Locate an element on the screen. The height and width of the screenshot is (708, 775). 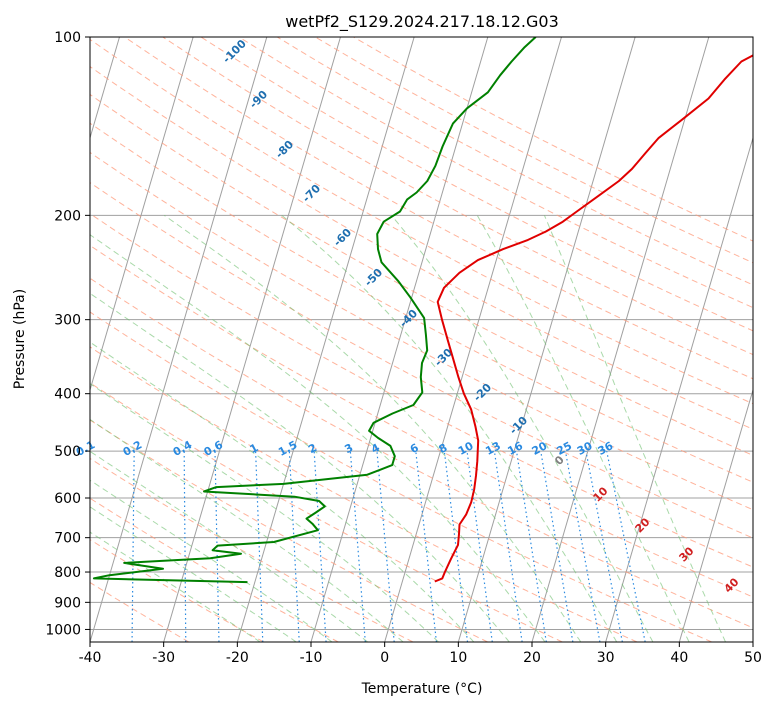
y-tick-label: 600 is located at coordinates (67, 499).